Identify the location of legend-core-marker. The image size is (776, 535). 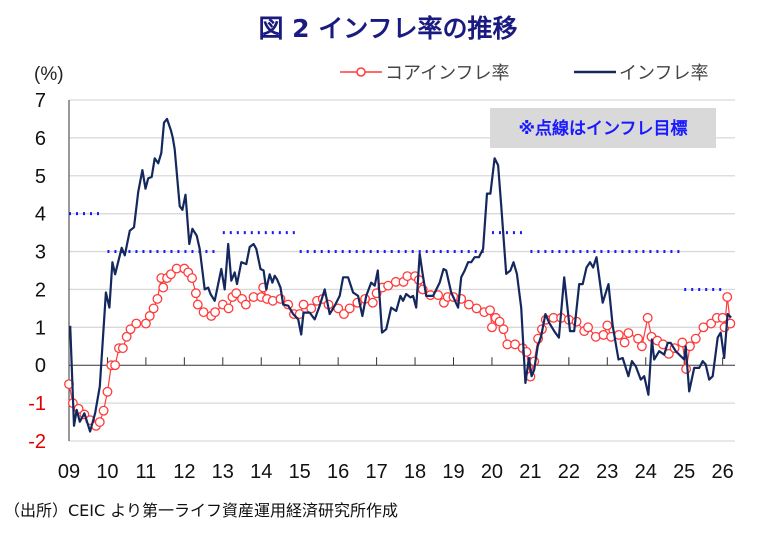
(361, 72).